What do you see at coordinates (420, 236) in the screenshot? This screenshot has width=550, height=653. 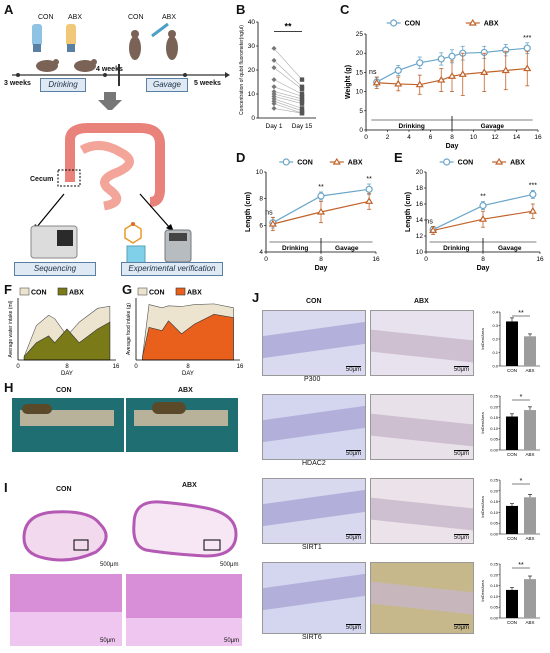 I see `y-tick-label: 12` at bounding box center [420, 236].